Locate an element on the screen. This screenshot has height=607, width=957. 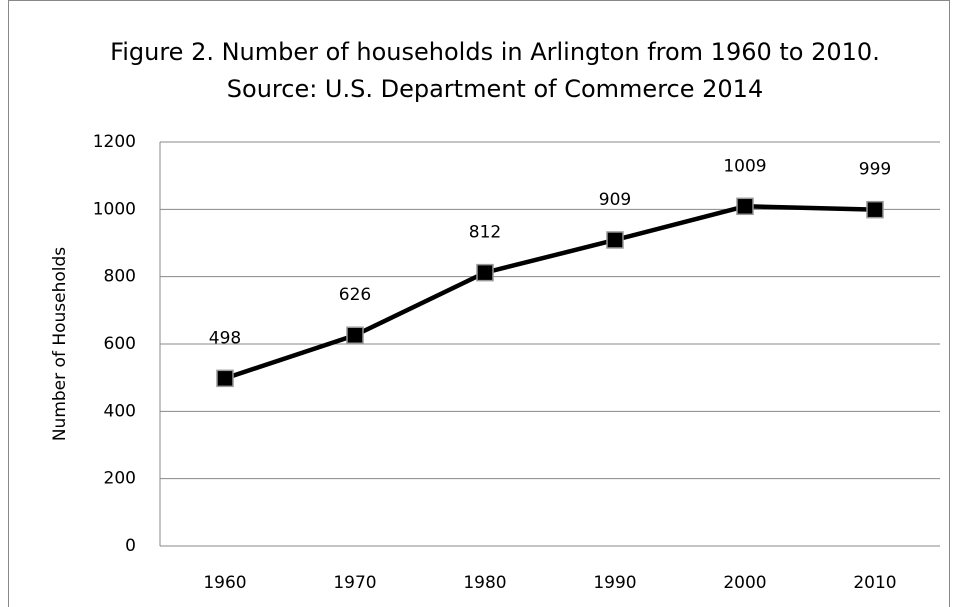
x-tick-label: 1960 is located at coordinates (224, 583).